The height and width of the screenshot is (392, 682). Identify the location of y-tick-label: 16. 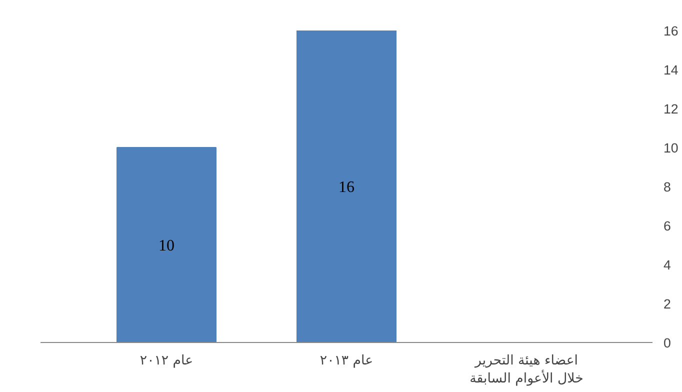
(671, 31).